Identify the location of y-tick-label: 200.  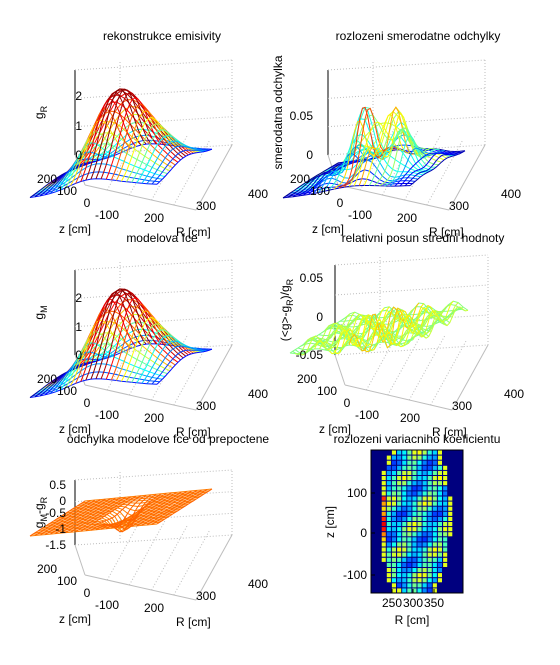
(300, 179).